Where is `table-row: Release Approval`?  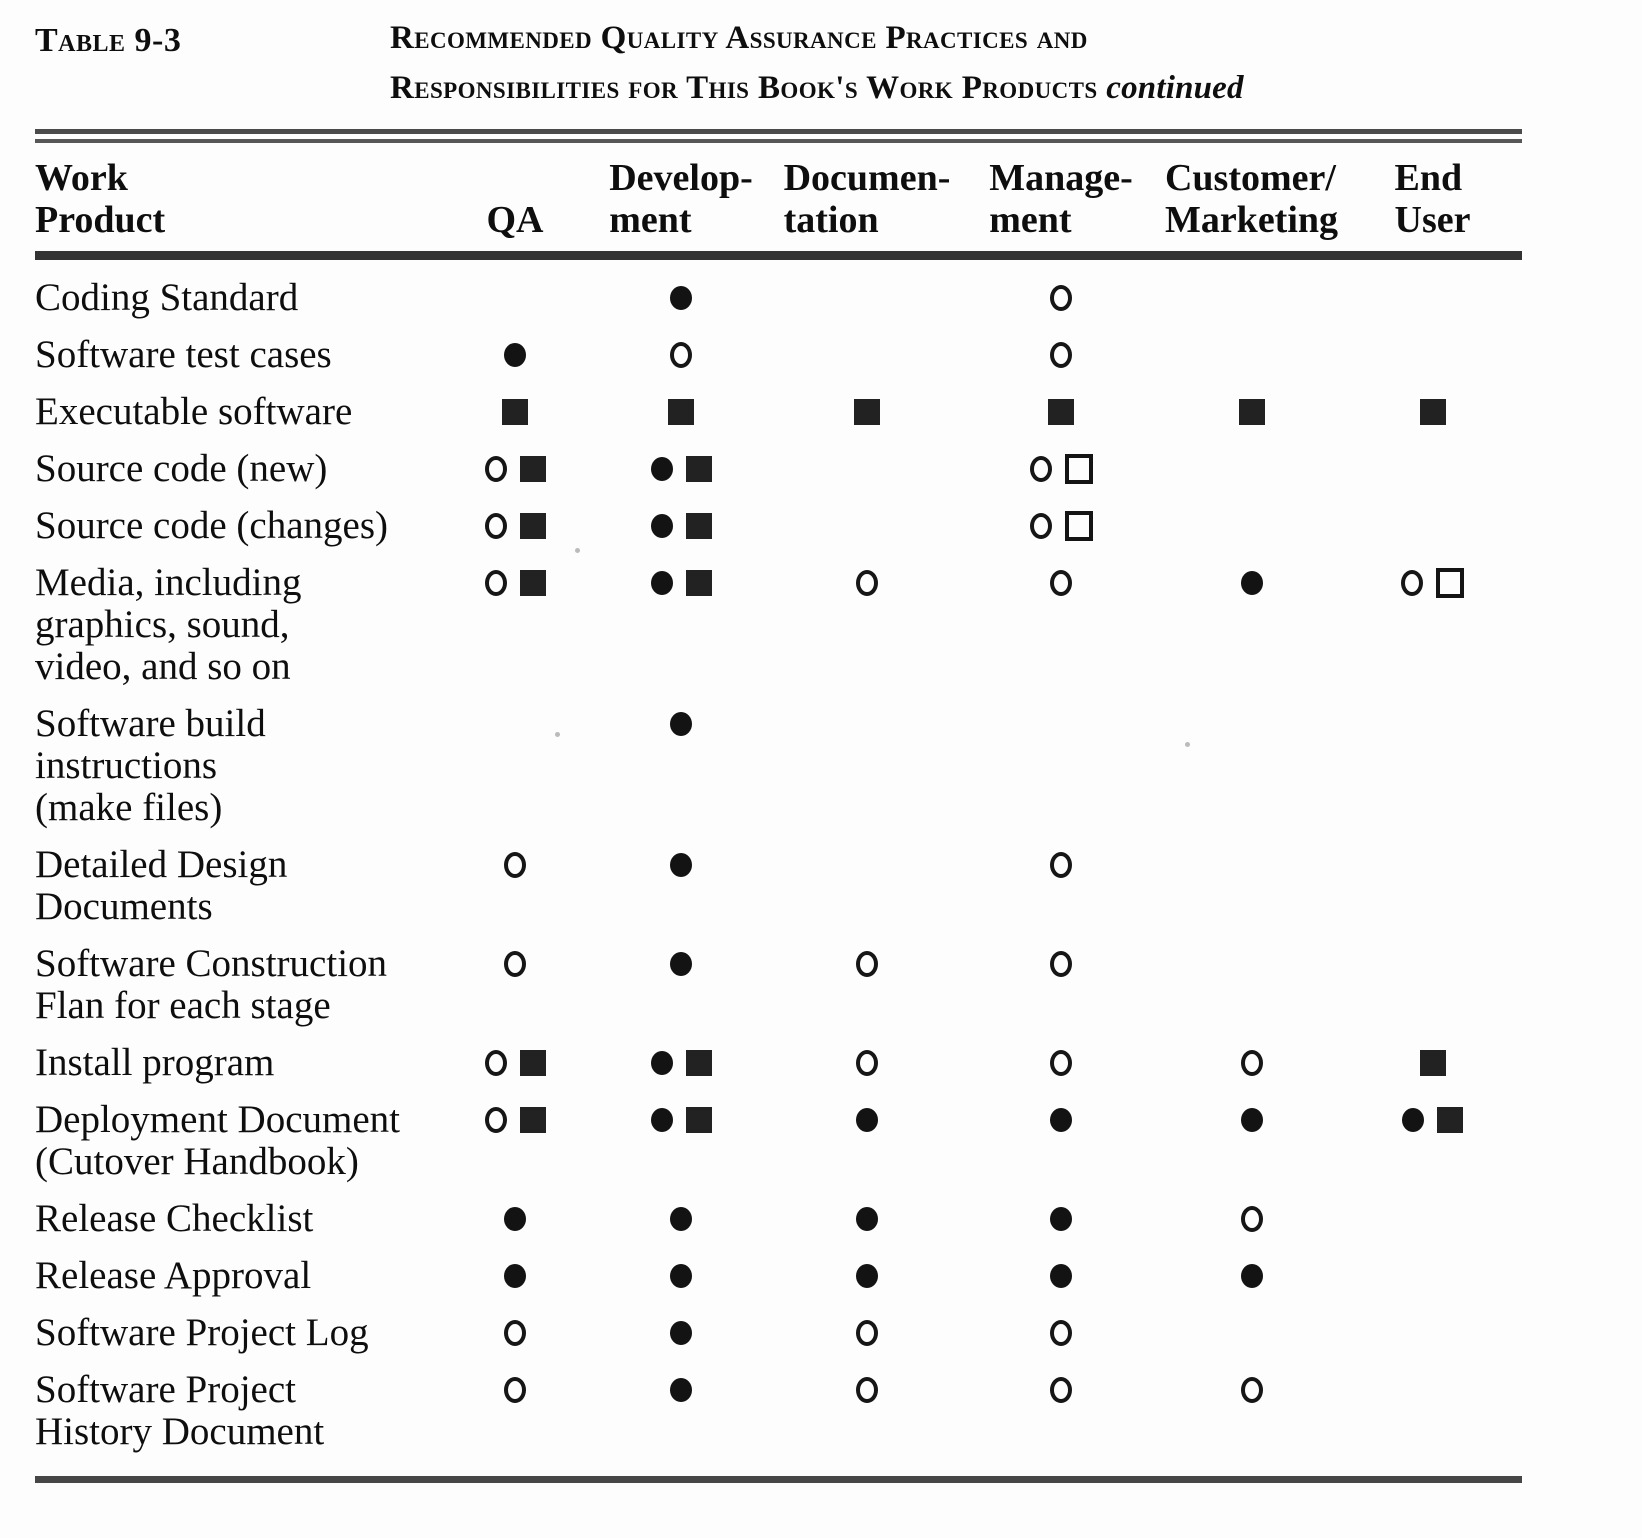 table-row: Release Approval is located at coordinates (778, 1283).